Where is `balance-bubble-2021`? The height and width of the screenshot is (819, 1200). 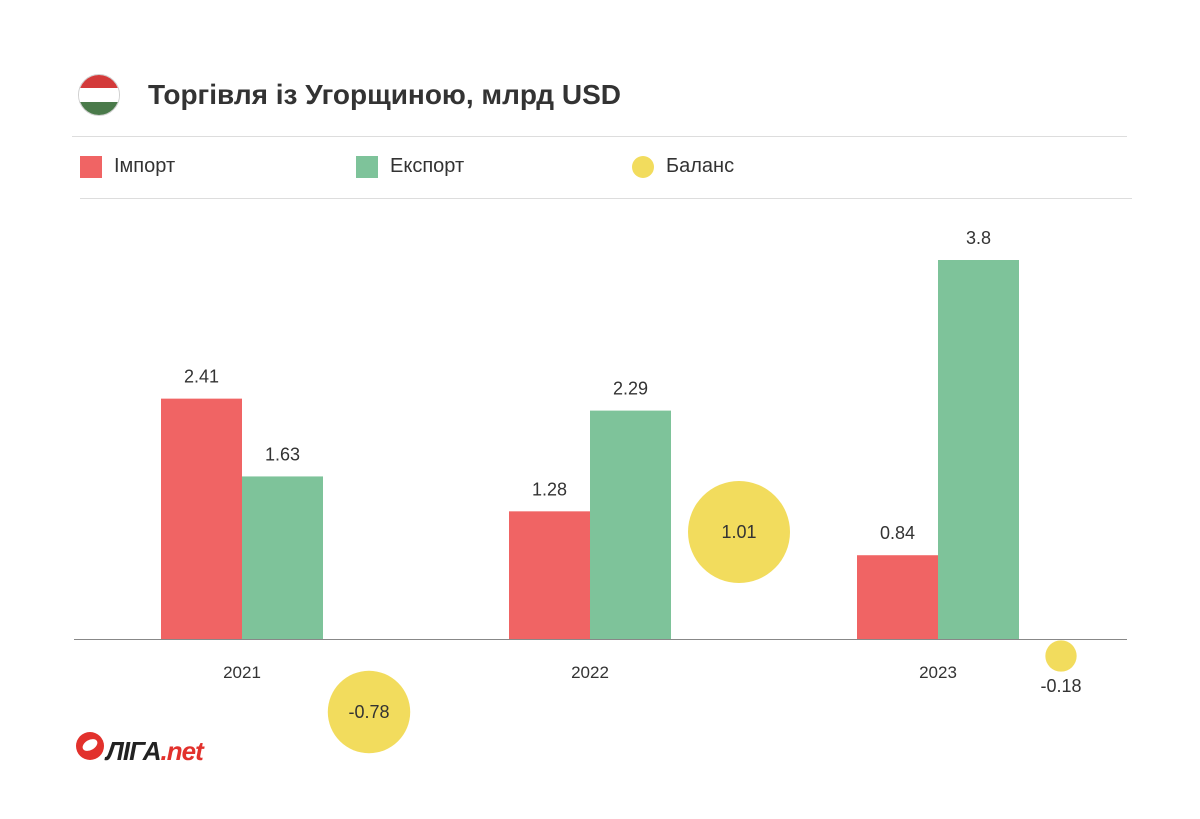
balance-bubble-2021 is located at coordinates (369, 712).